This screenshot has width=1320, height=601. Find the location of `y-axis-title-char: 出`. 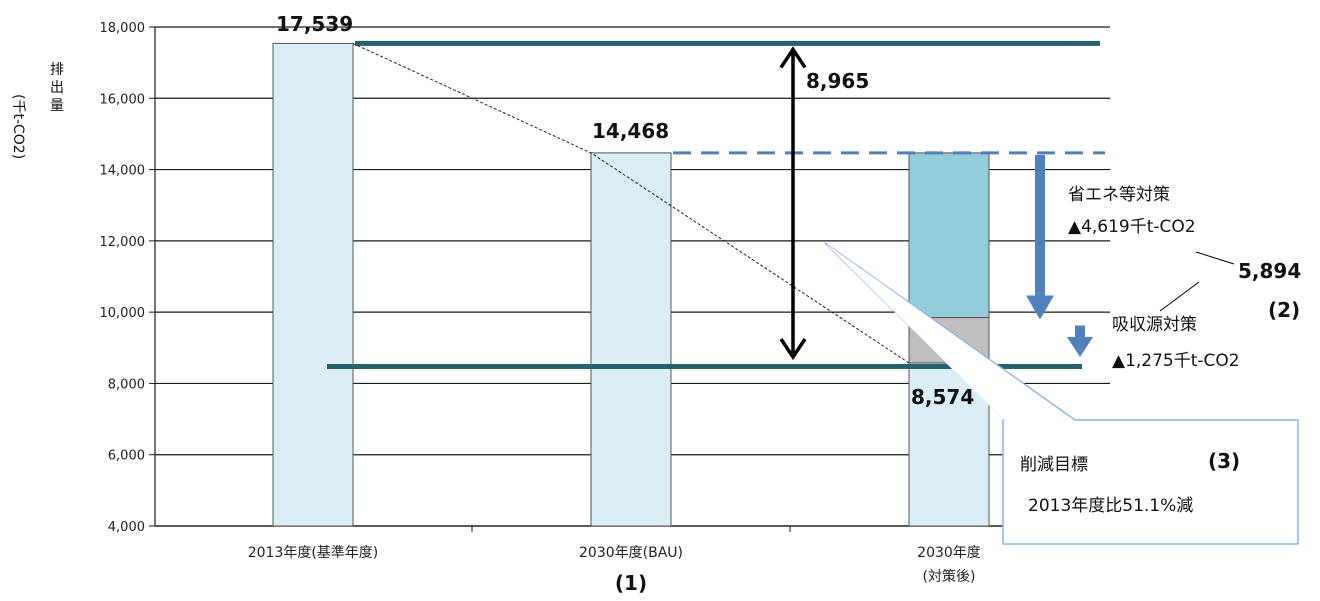

y-axis-title-char: 出 is located at coordinates (57, 88).